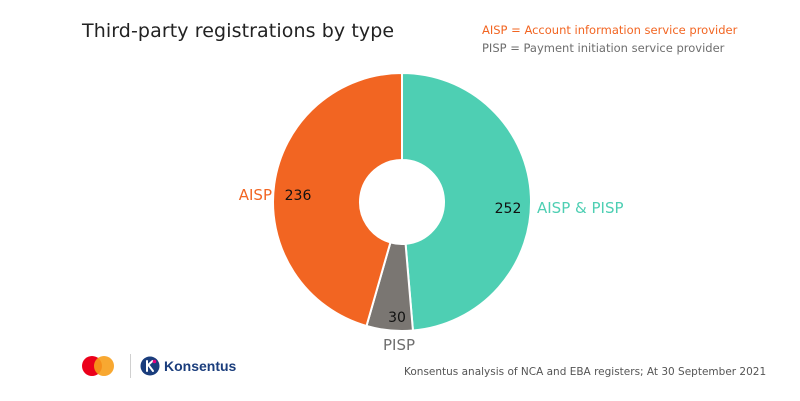 Image resolution: width=800 pixels, height=401 pixels. What do you see at coordinates (337, 199) in the screenshot?
I see `slice-aisp` at bounding box center [337, 199].